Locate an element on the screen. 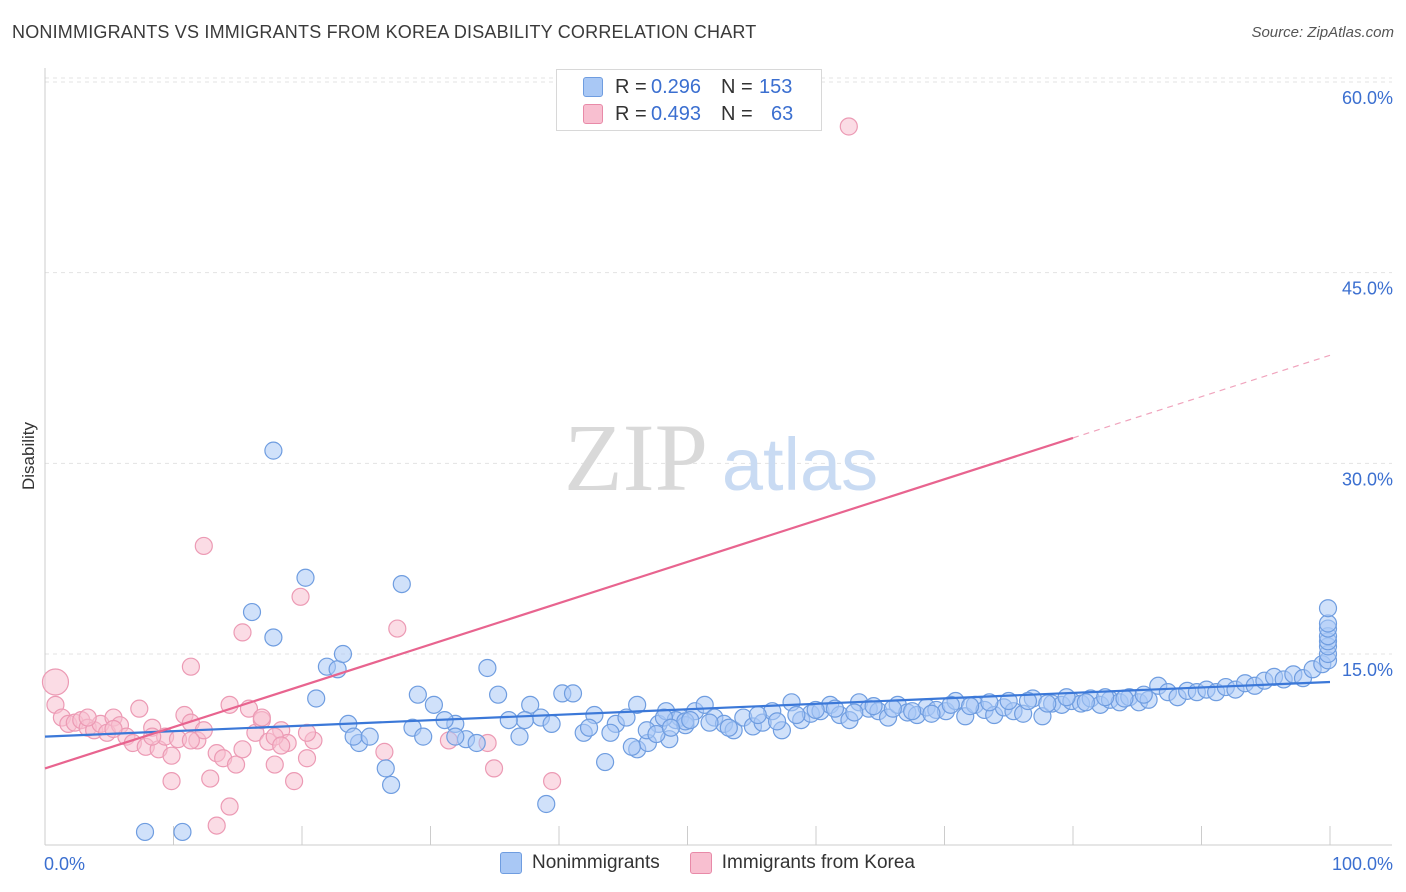 The width and height of the screenshot is (1406, 892). legend-label: Nonimmigrants is located at coordinates (596, 862).